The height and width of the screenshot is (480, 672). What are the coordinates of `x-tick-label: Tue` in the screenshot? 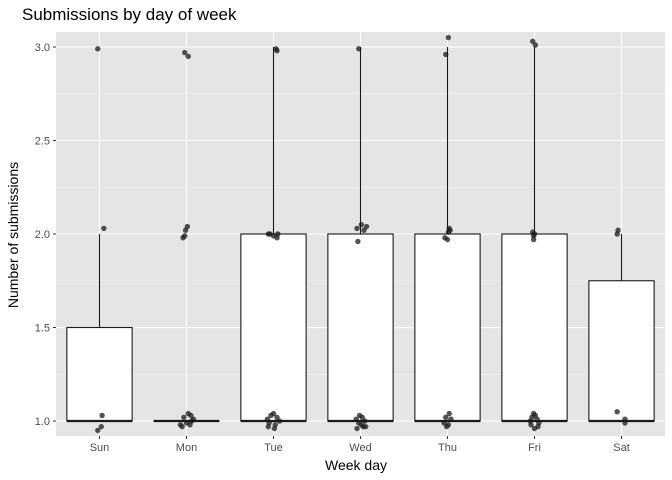 It's located at (273, 448).